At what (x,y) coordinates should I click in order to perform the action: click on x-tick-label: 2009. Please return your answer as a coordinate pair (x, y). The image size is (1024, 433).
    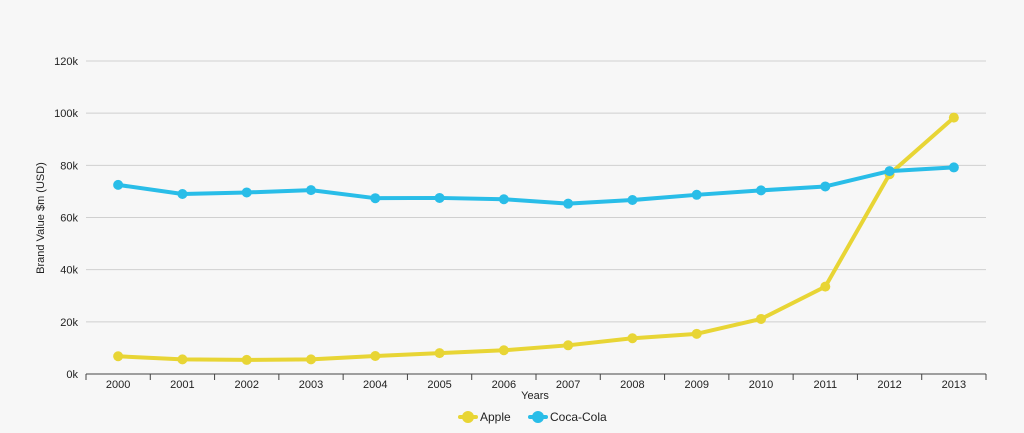
    Looking at the image, I should click on (696, 385).